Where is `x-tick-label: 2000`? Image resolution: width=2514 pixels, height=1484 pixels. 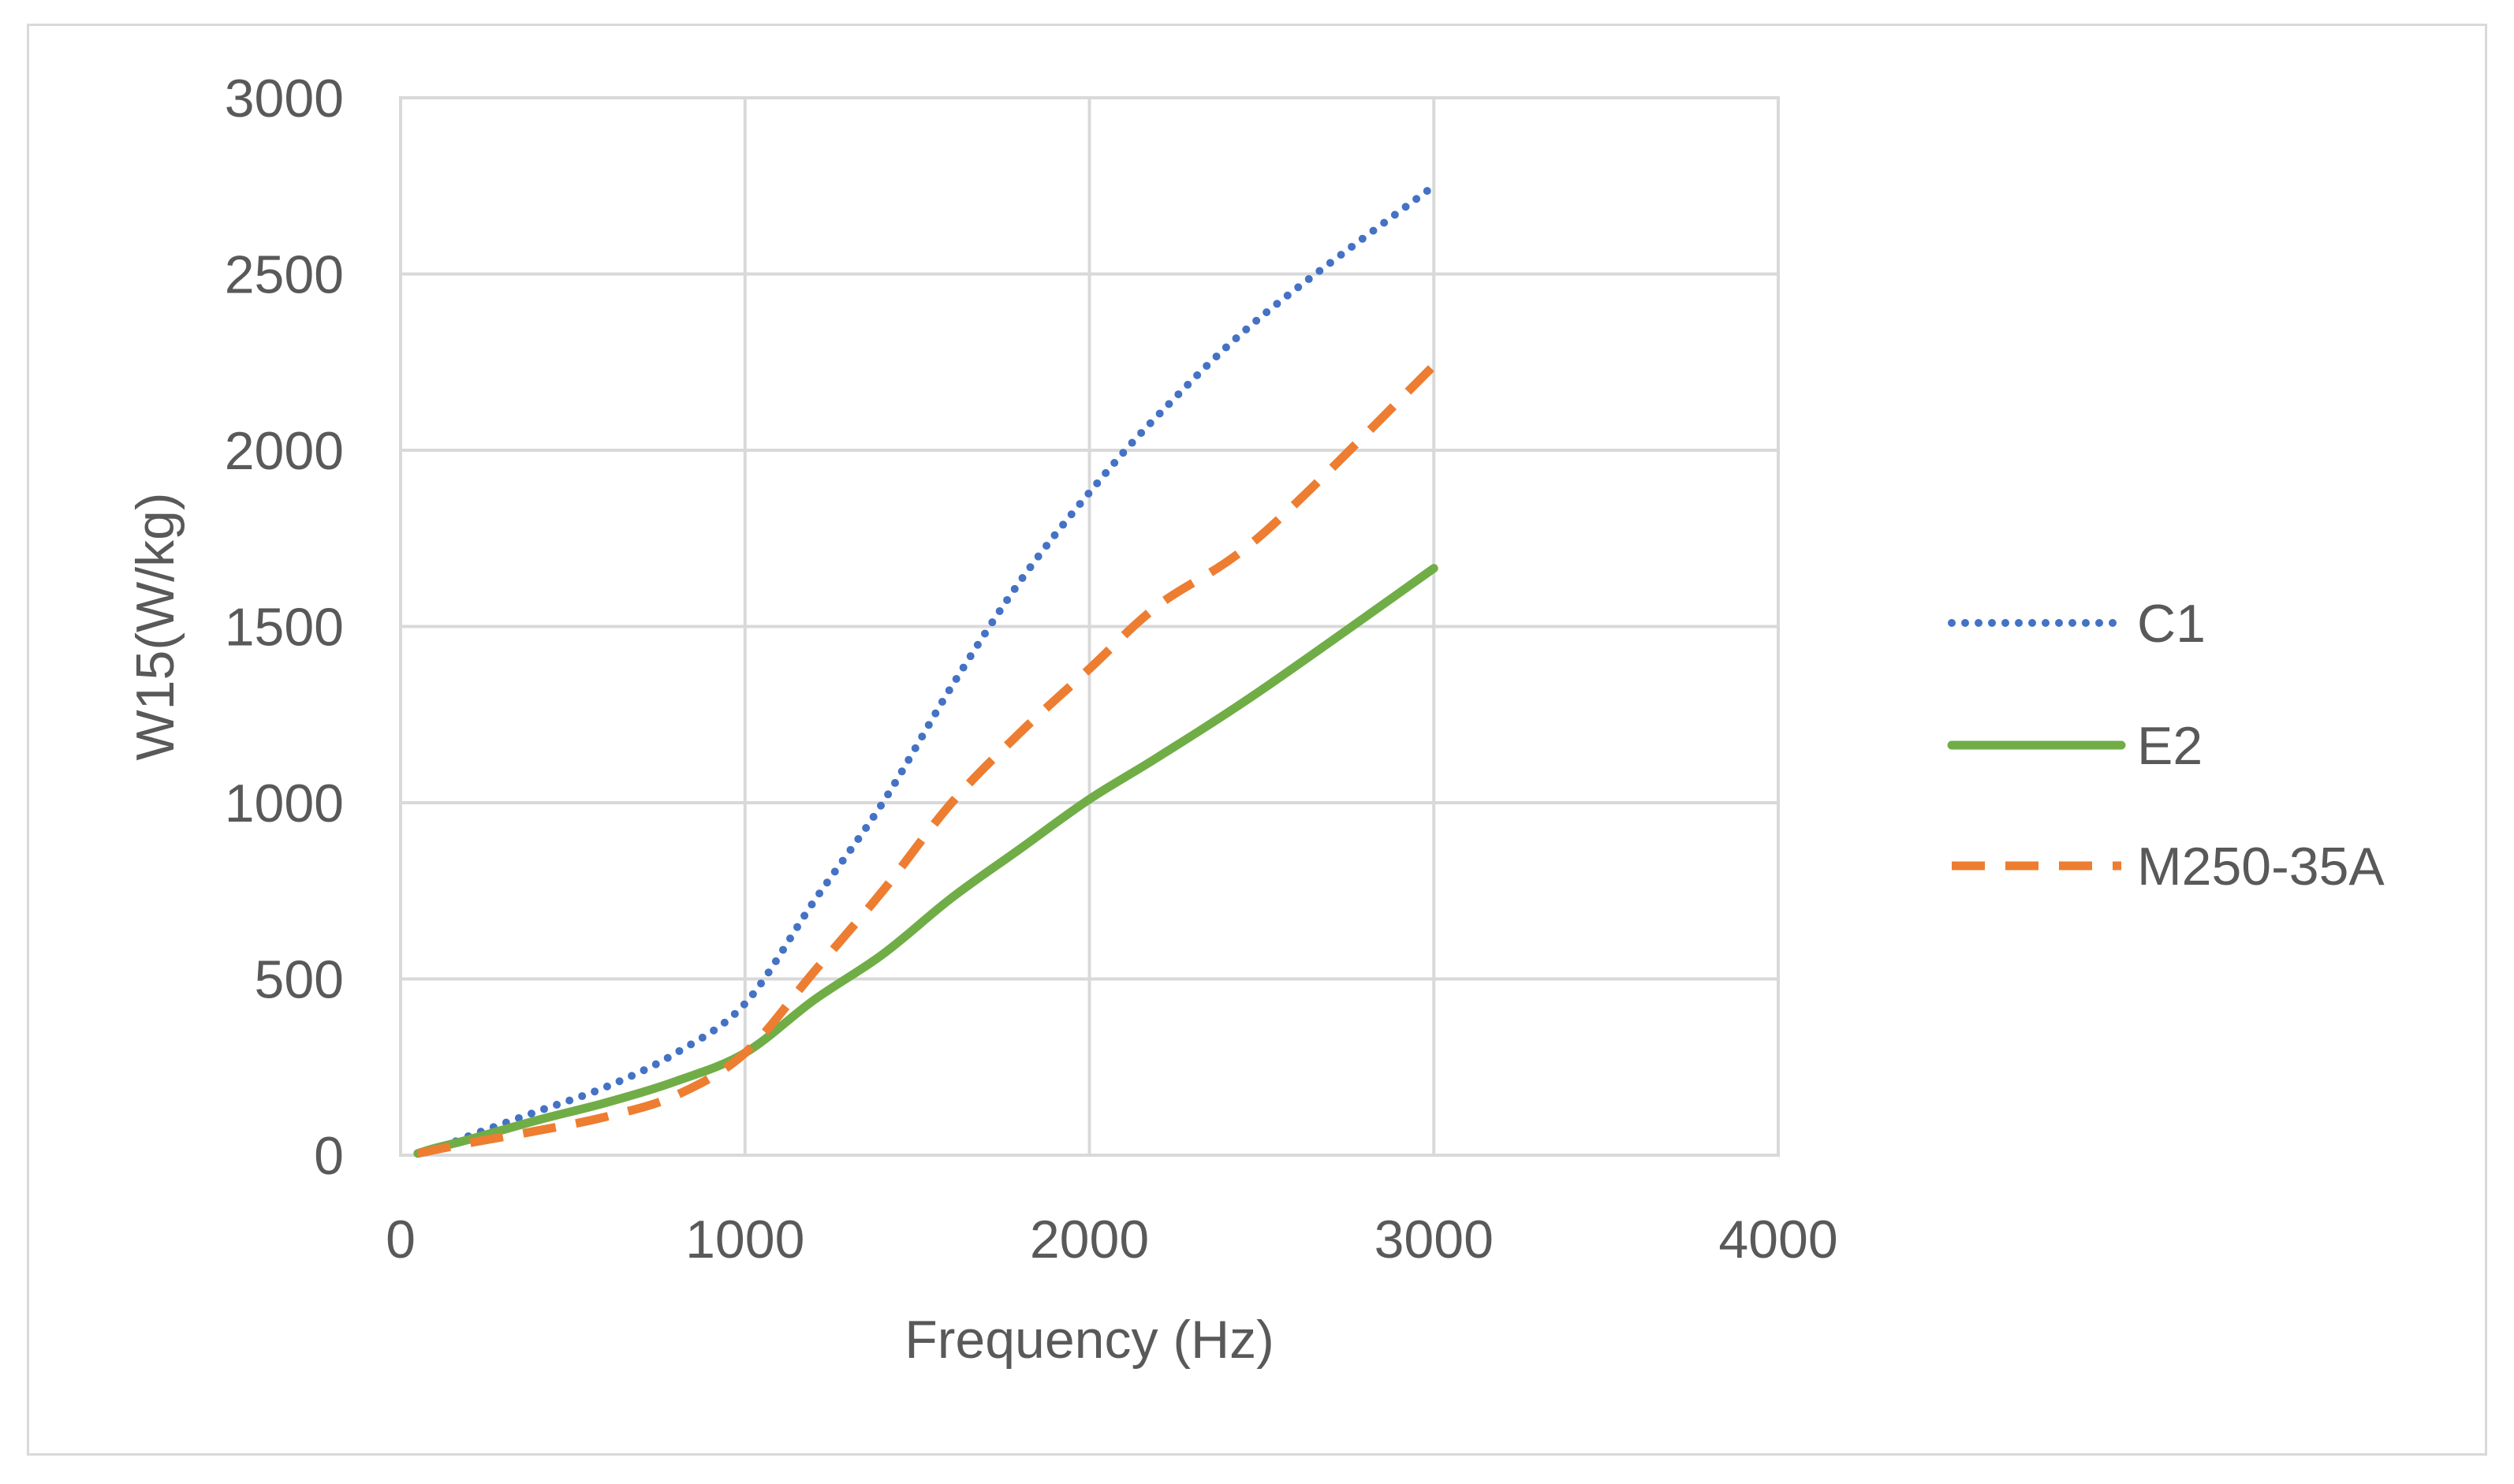
x-tick-label: 2000 is located at coordinates (1089, 1240).